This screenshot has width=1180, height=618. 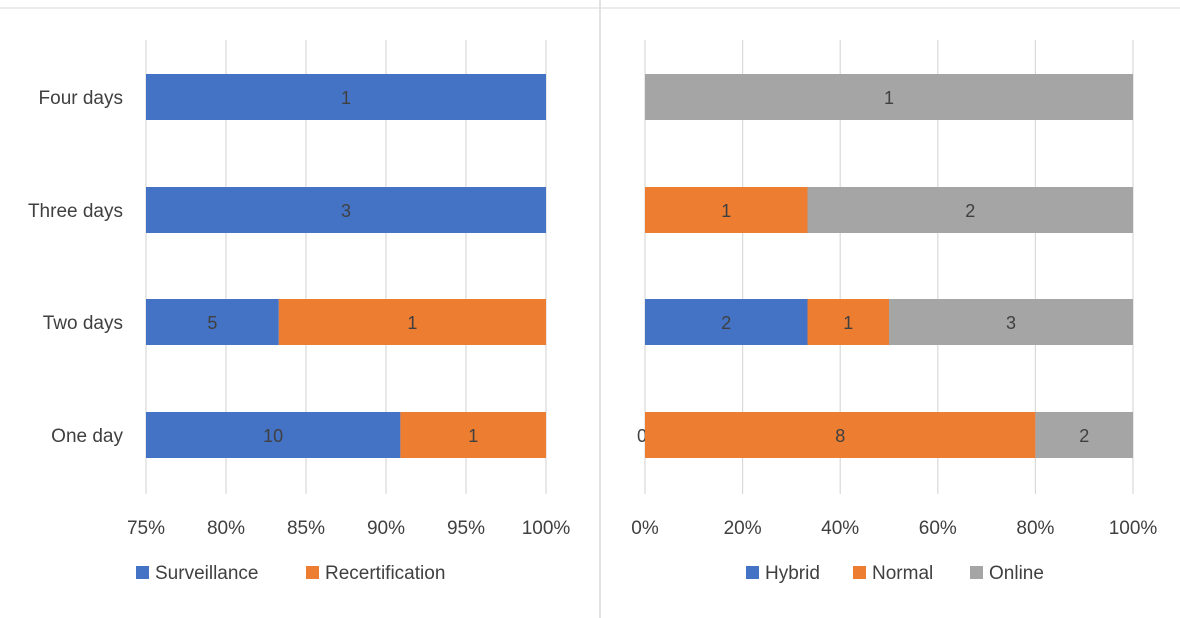 I want to click on data-label: 8, so click(x=840, y=436).